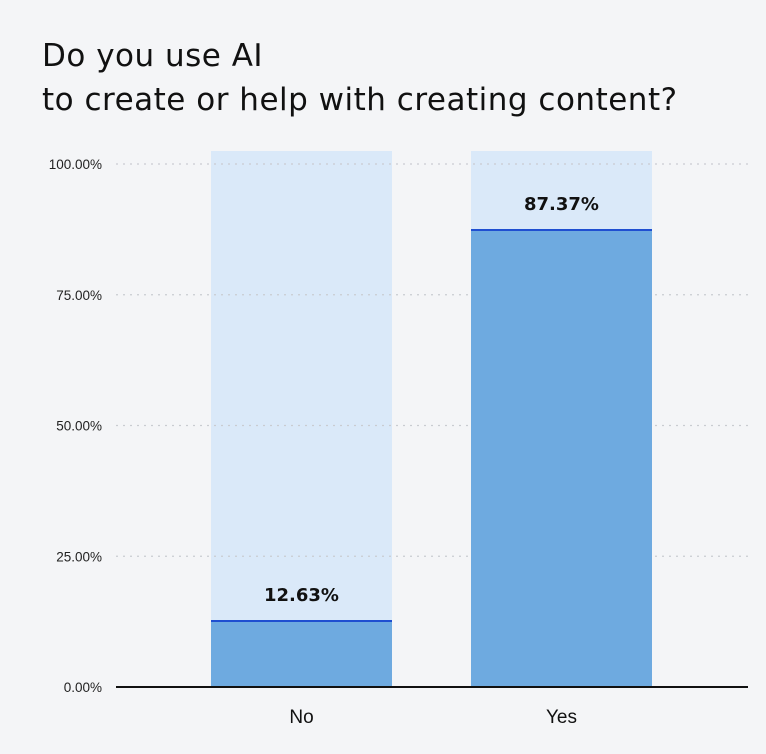  Describe the element at coordinates (79, 556) in the screenshot. I see `y-tick-label: 25.00%` at that location.